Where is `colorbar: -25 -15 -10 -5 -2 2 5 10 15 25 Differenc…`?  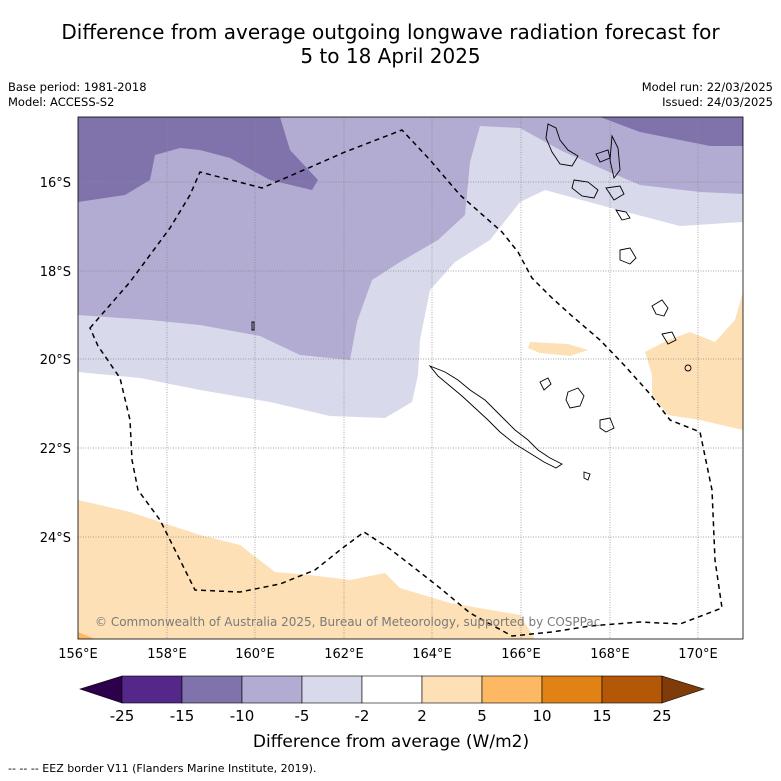 colorbar: -25 -15 -10 -5 -2 2 5 10 15 25 Differenc… is located at coordinates (392, 713).